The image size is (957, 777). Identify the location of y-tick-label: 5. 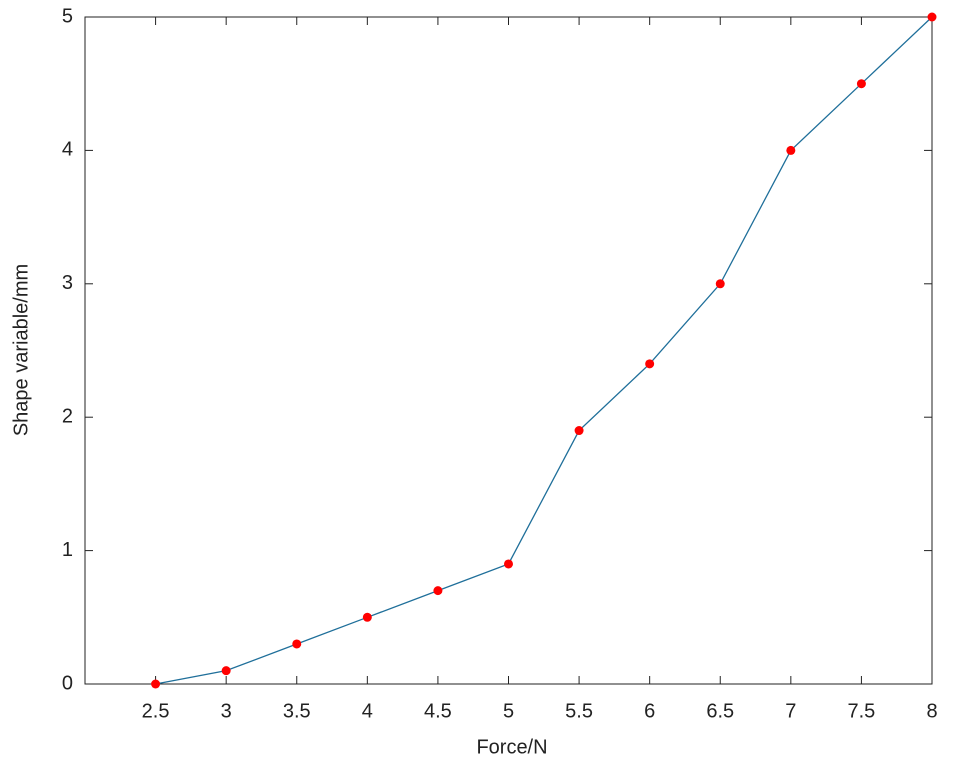
(67, 16).